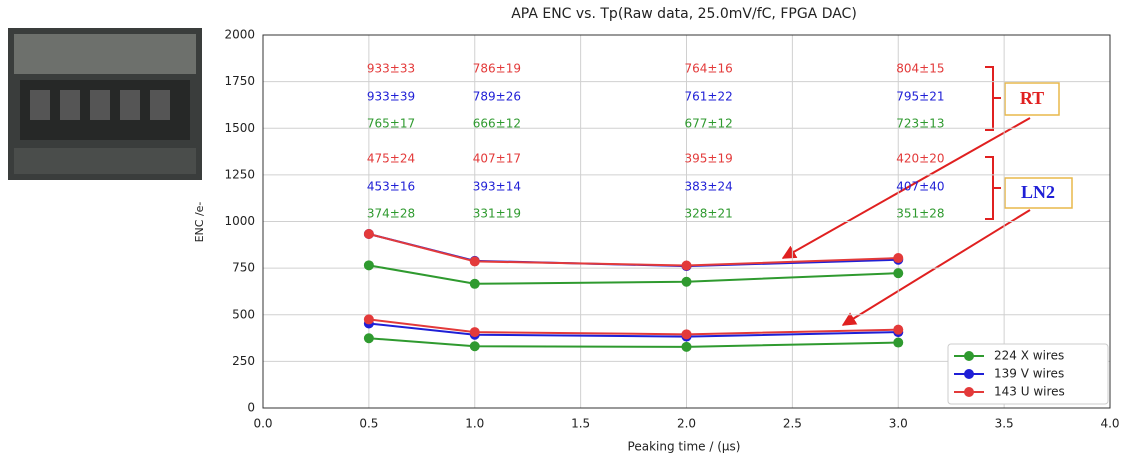  Describe the element at coordinates (391, 97) in the screenshot. I see `data-label: 933±39` at that location.